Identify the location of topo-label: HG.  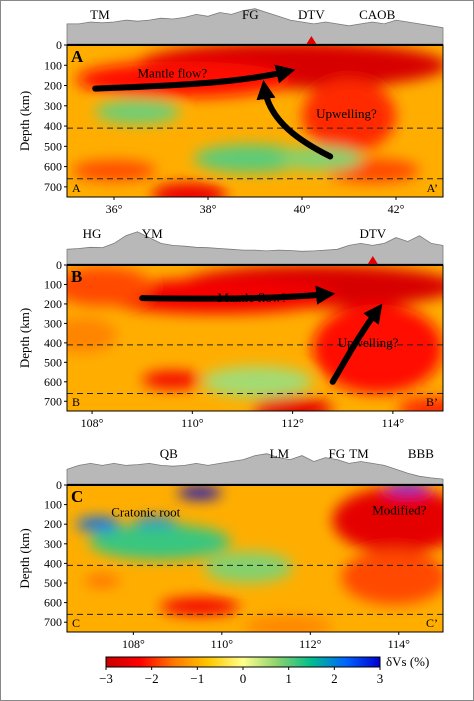
(92, 233).